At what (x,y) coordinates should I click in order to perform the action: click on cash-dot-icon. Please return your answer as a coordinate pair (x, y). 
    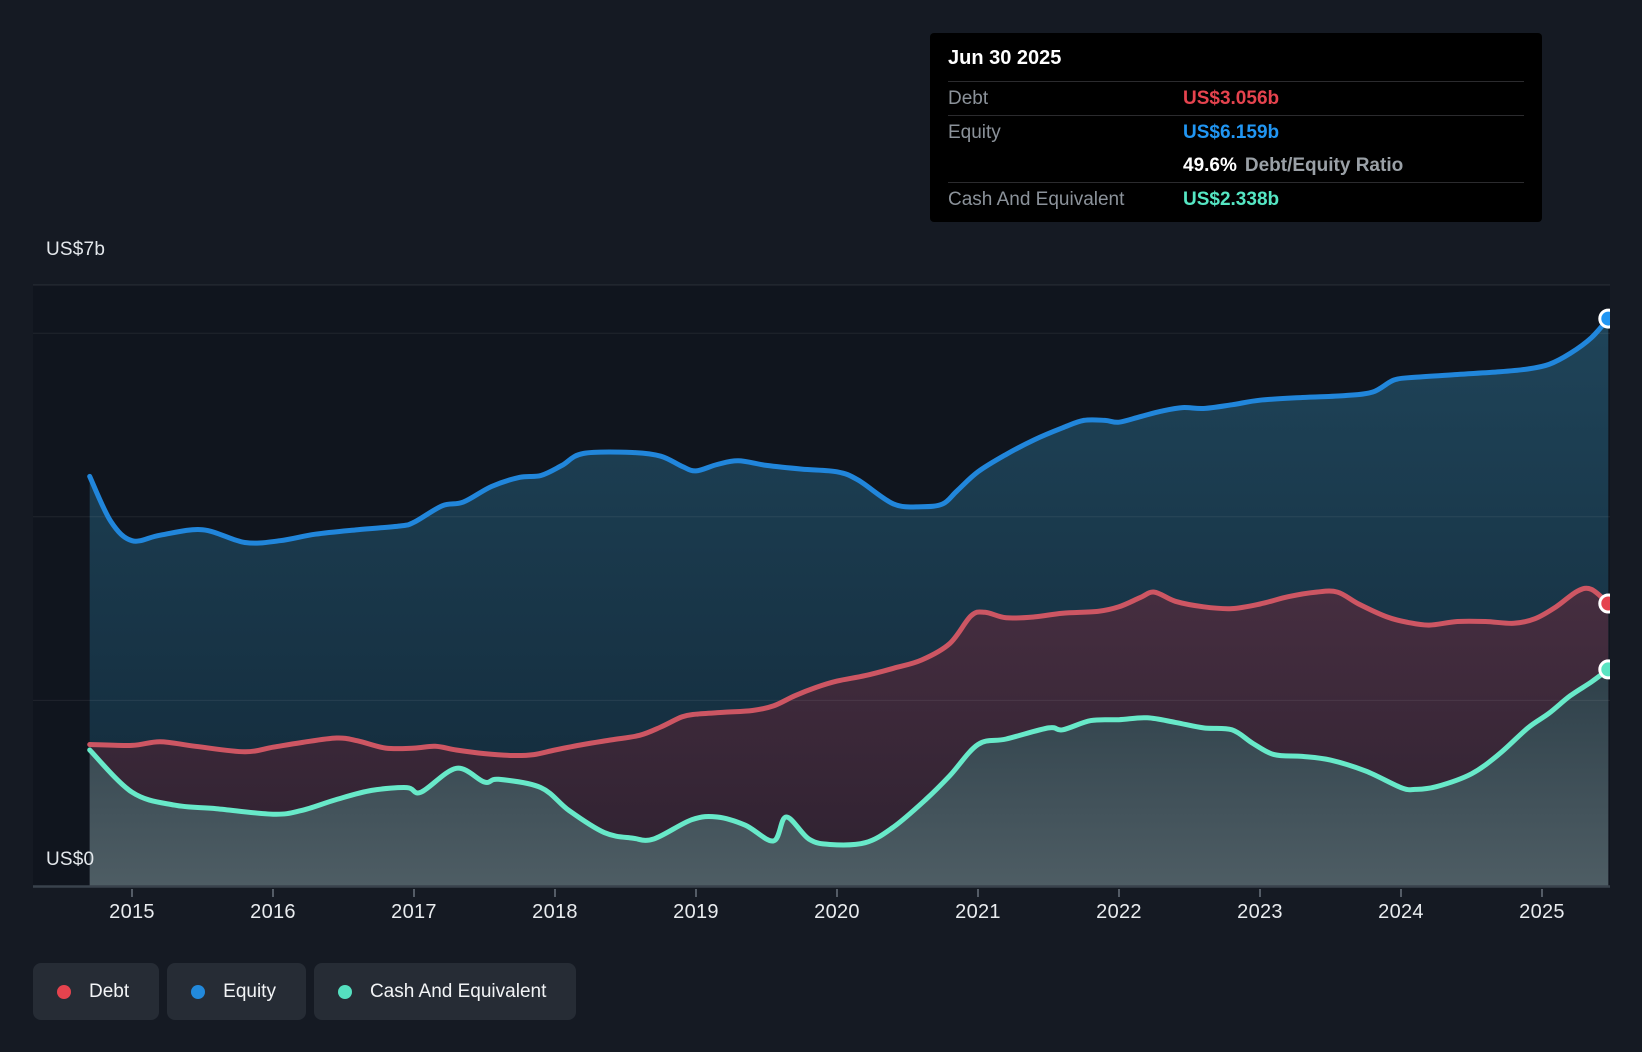
    Looking at the image, I should click on (344, 991).